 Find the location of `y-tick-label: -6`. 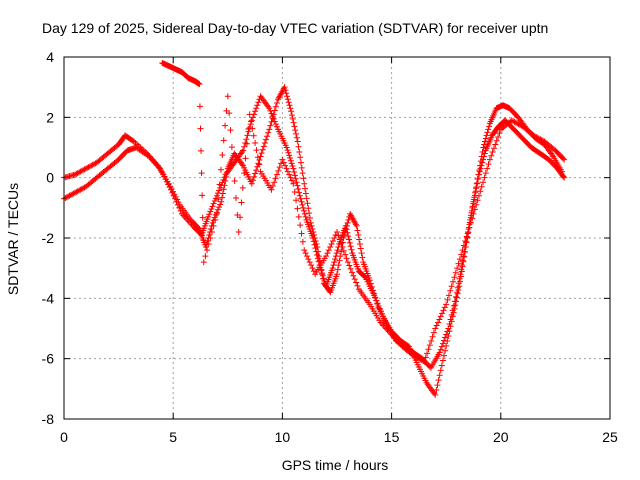

y-tick-label: -6 is located at coordinates (48, 359).